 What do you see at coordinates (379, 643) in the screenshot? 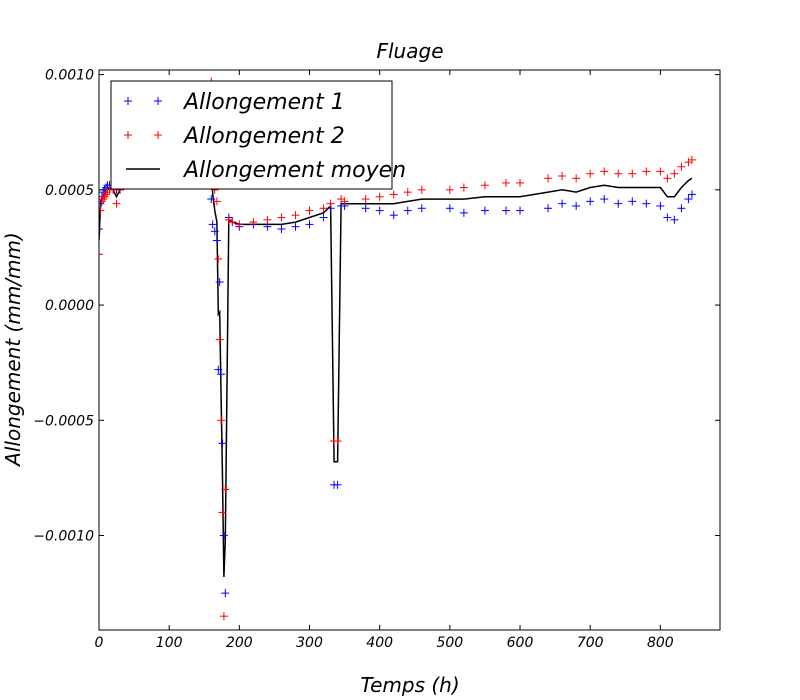
I see `x-tick-label: 400` at bounding box center [379, 643].